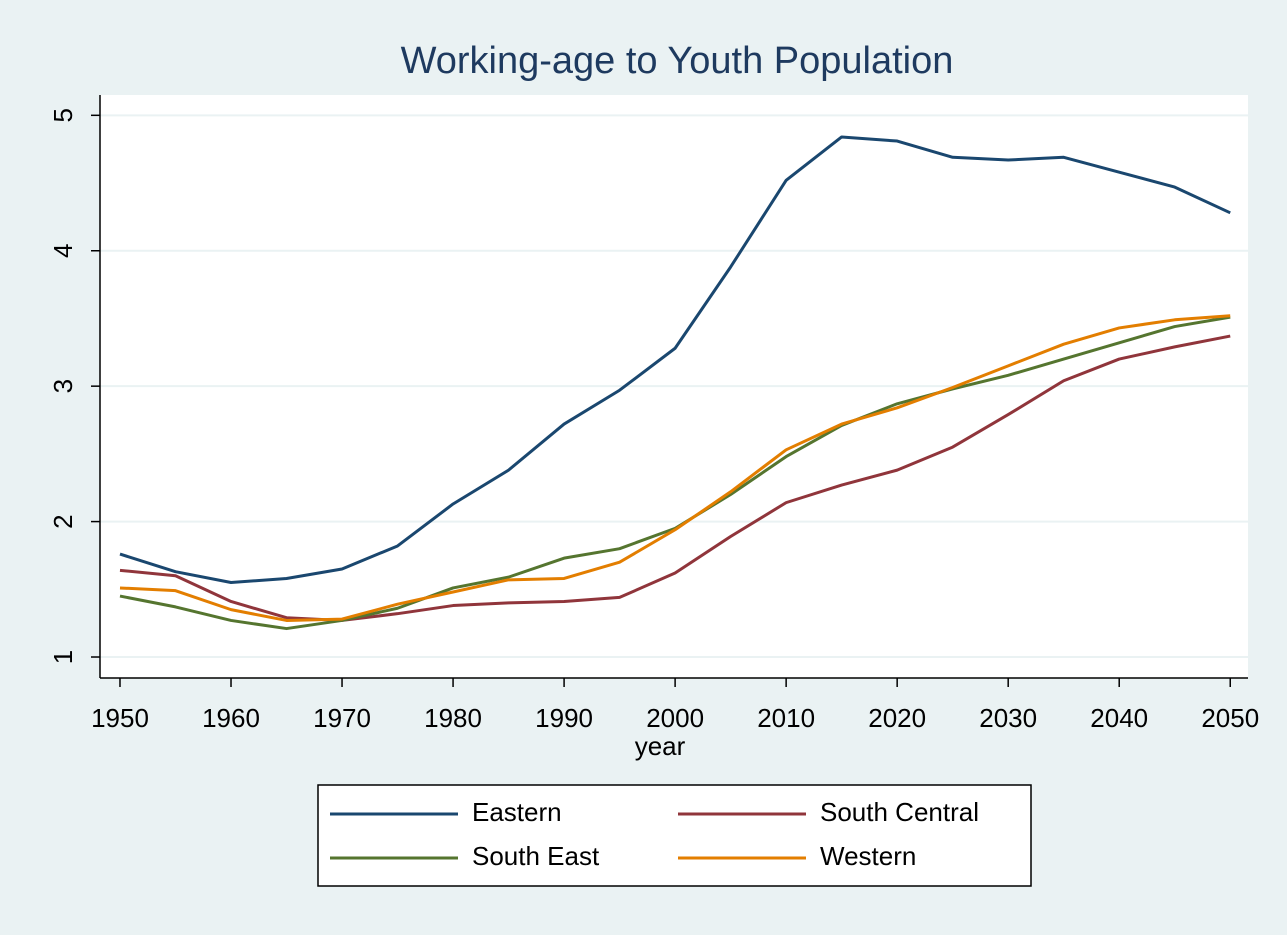 The width and height of the screenshot is (1287, 935). Describe the element at coordinates (674, 835) in the screenshot. I see `legend-box` at that location.